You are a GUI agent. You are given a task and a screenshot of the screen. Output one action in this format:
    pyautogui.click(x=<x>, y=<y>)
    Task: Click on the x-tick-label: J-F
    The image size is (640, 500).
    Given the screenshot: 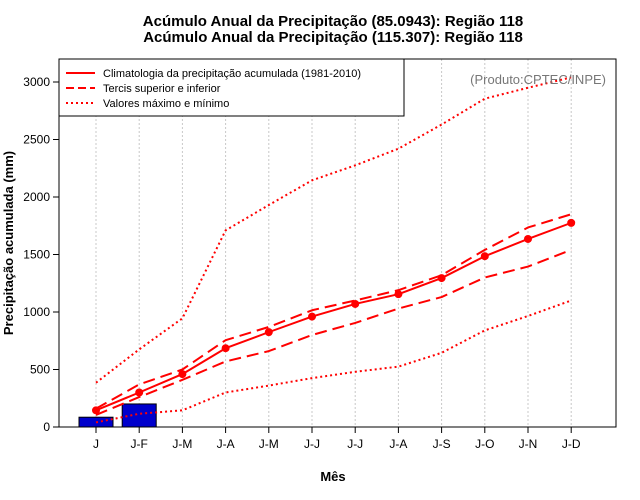 What is the action you would take?
    pyautogui.click(x=139, y=444)
    